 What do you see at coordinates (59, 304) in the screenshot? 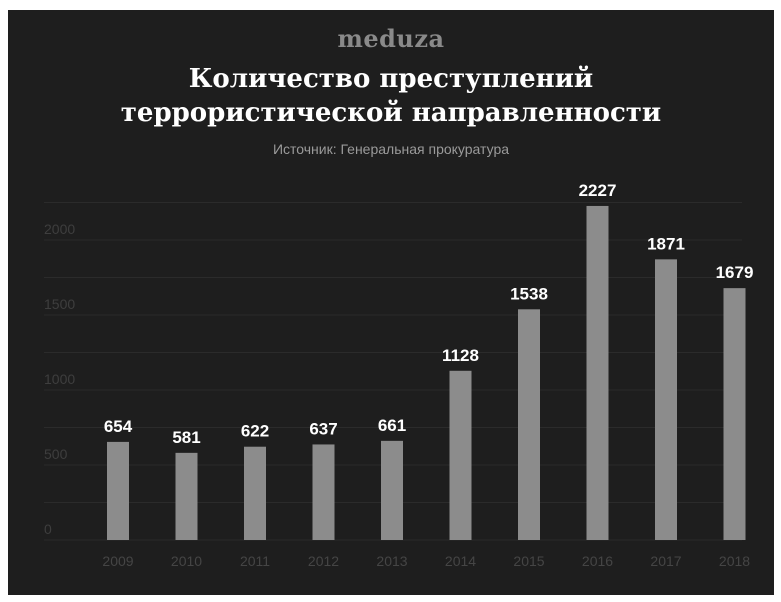
I see `y-tick-label: 1500` at bounding box center [59, 304].